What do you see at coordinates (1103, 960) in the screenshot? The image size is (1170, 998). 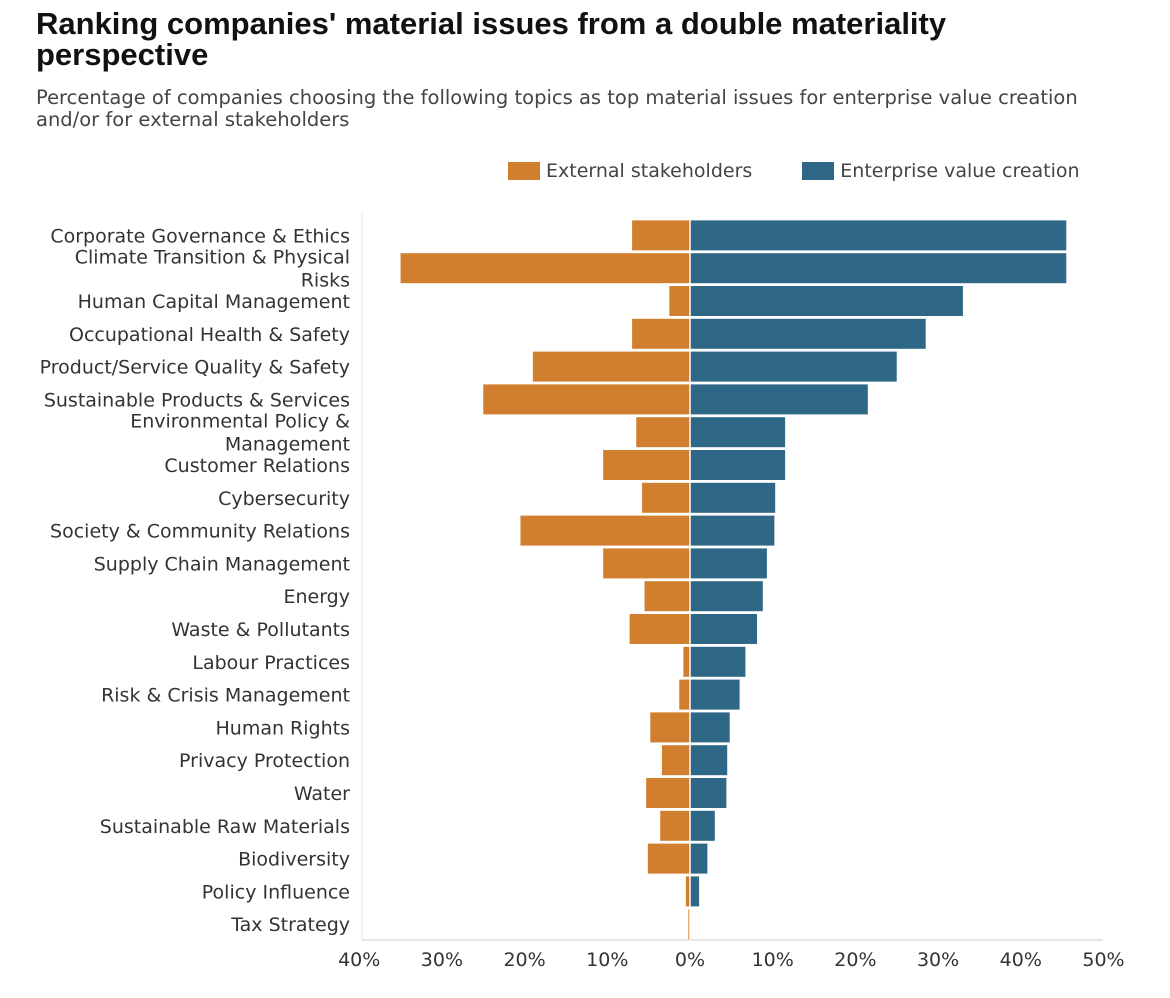 I see `x-tick-label: 50%` at bounding box center [1103, 960].